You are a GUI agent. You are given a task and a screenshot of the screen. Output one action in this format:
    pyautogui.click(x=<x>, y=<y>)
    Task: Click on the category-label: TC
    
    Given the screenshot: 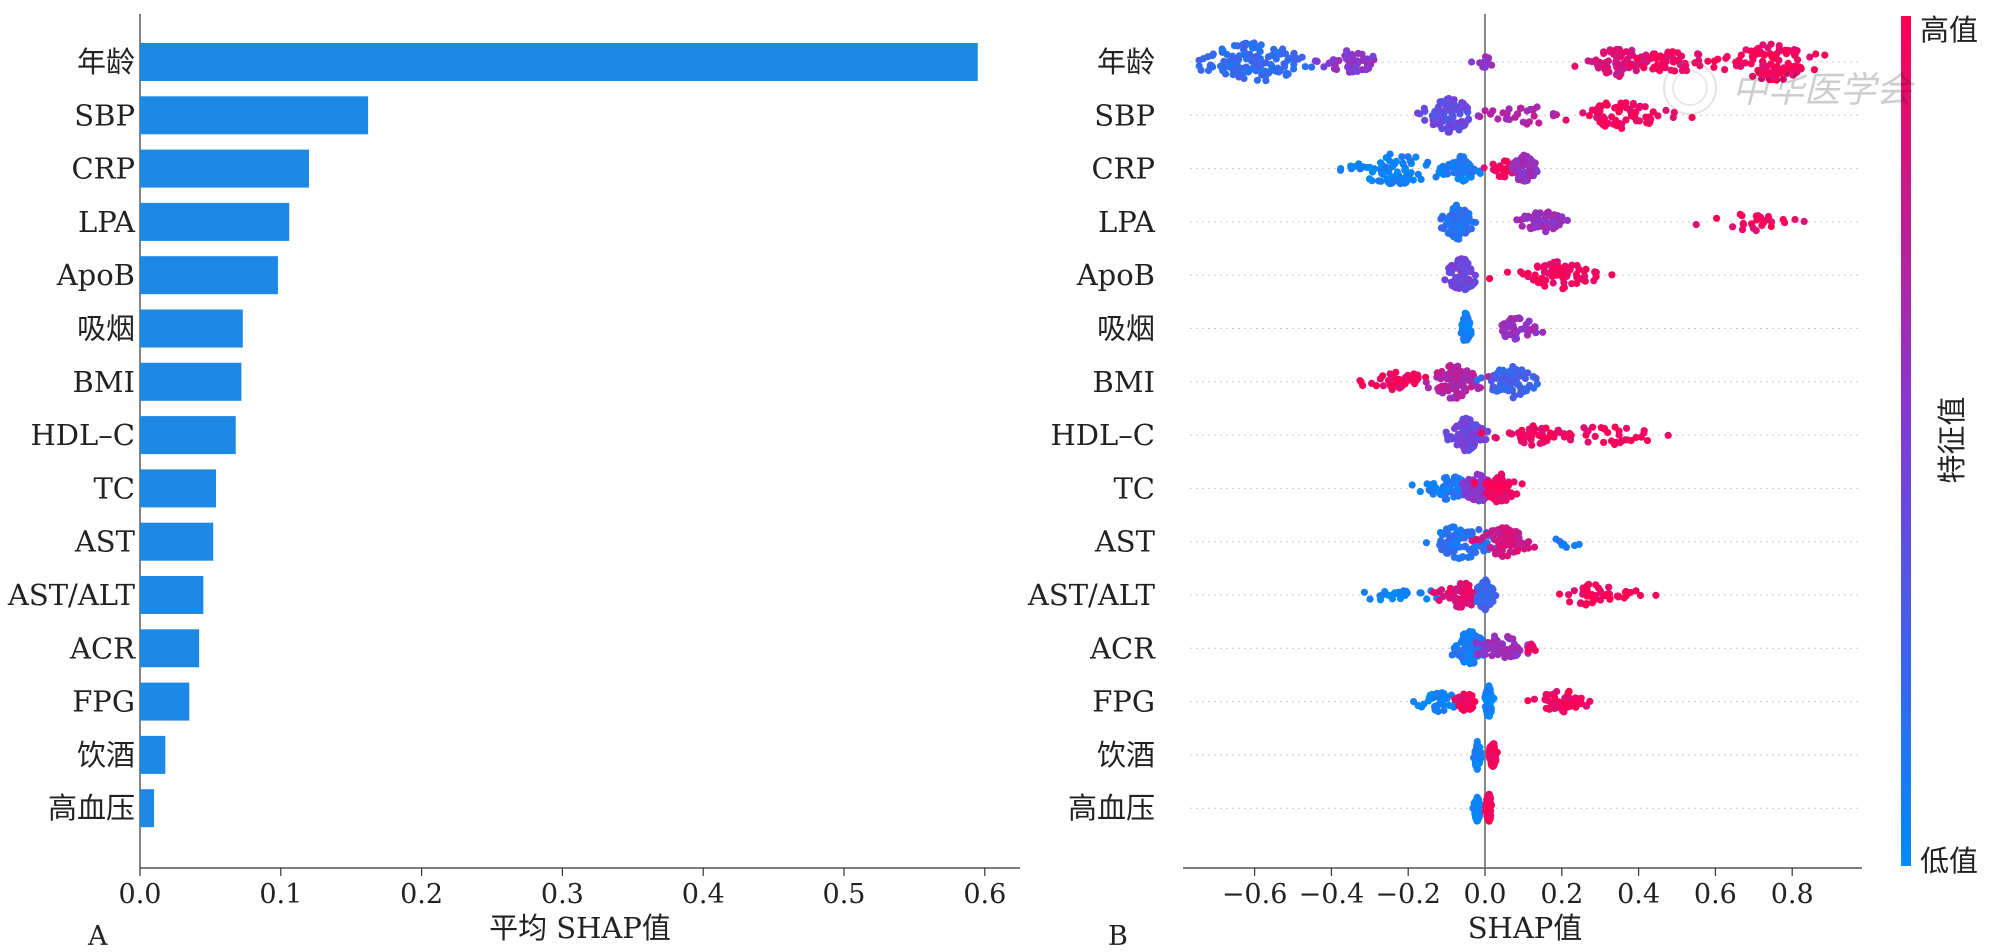 What is the action you would take?
    pyautogui.click(x=1134, y=488)
    